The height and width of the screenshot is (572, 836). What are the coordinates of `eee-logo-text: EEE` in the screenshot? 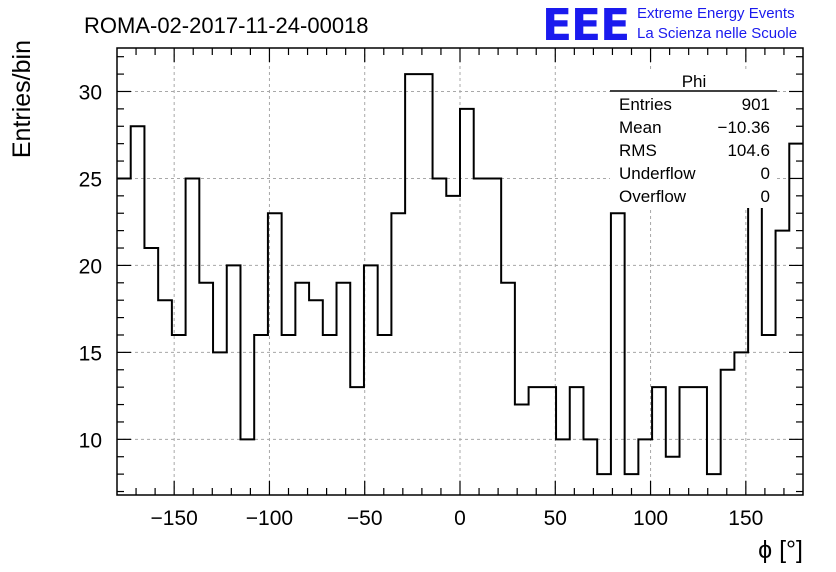 It's located at (585, 25).